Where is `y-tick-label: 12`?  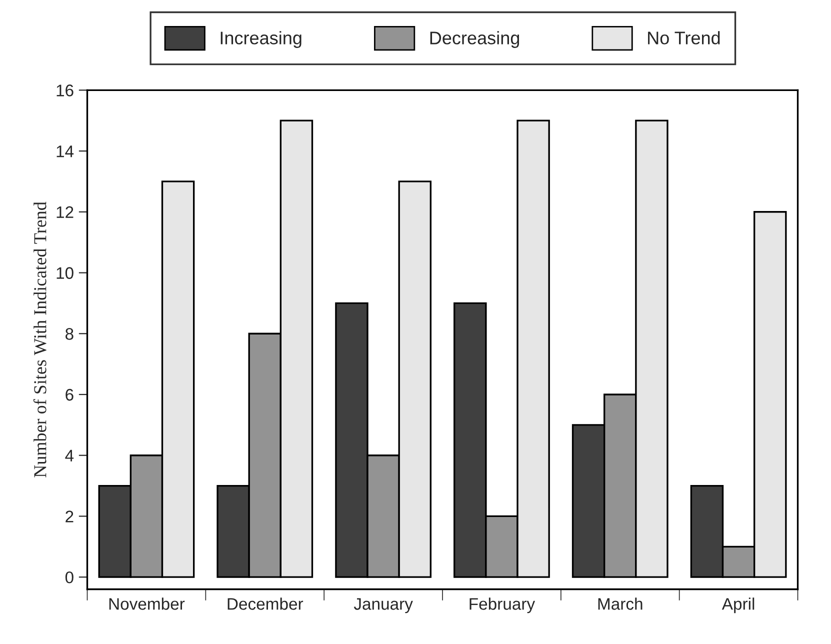 y-tick-label: 12 is located at coordinates (65, 212).